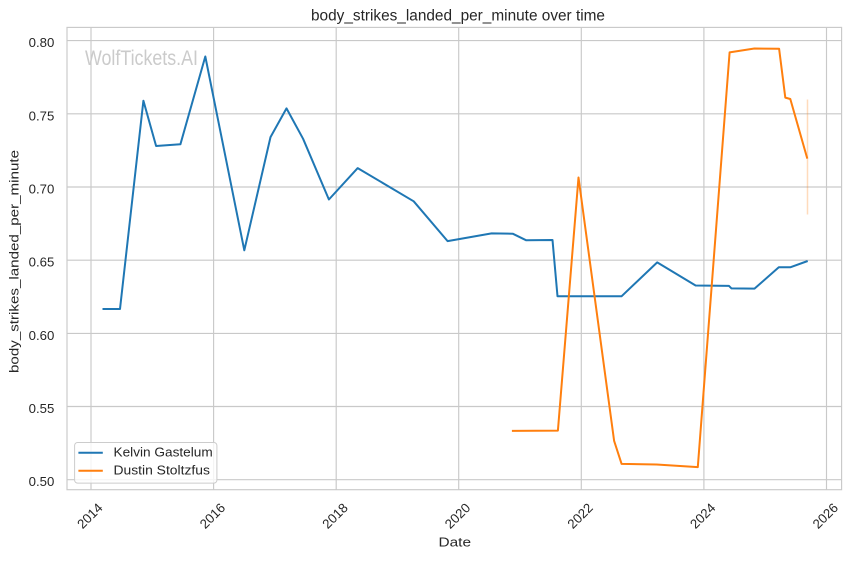 The image size is (852, 561). I want to click on svg-text: Dustin Stoltzfus, so click(162, 469).